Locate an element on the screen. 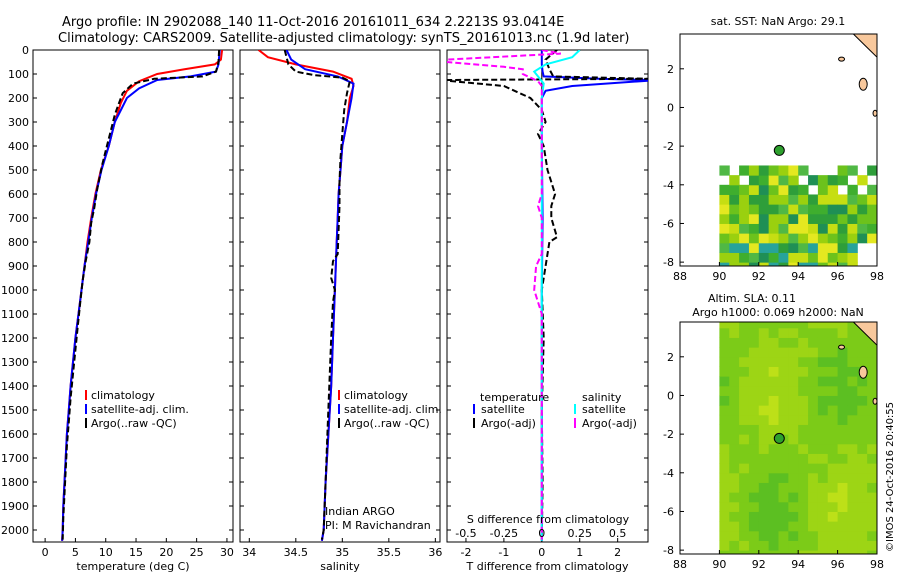  y-tick-label: 1300 is located at coordinates (15, 362).